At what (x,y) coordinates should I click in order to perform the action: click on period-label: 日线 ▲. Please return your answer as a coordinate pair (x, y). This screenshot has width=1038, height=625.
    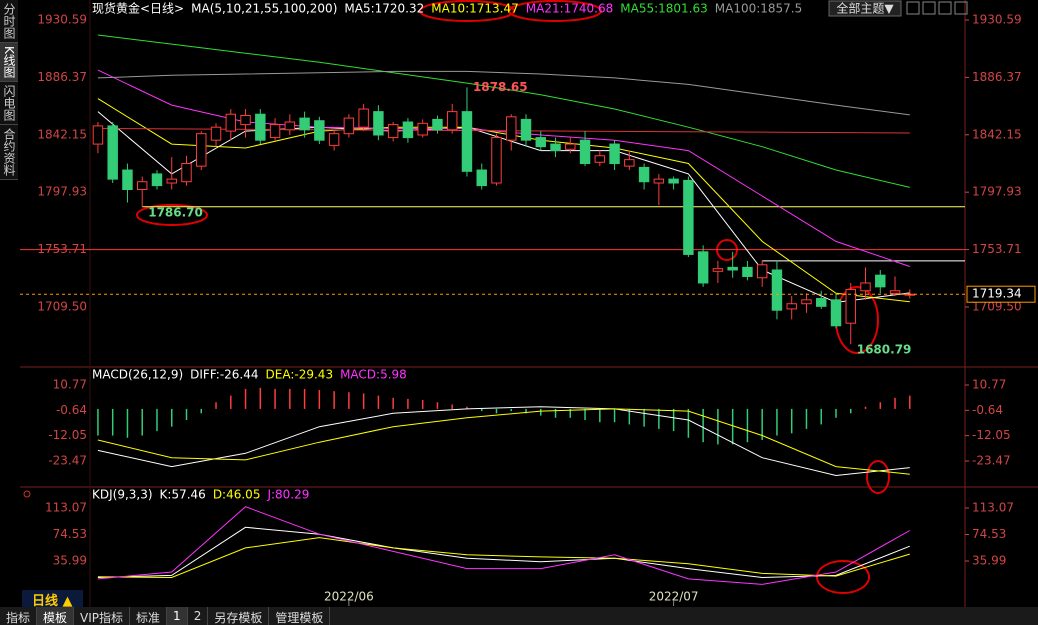
    Looking at the image, I should click on (52, 599).